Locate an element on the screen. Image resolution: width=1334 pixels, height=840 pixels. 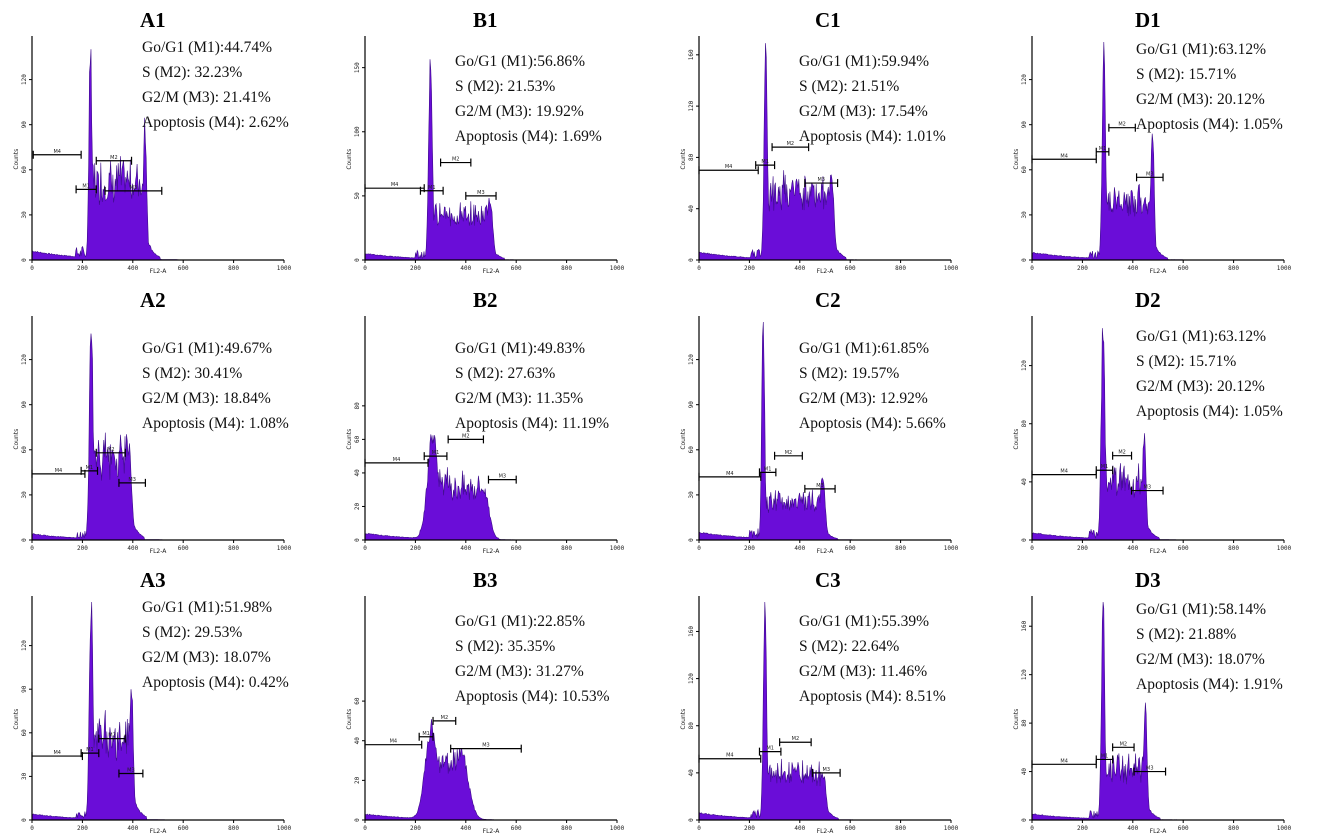
apoptosis-stat: Apoptosis (M4): 5.66% is located at coordinates (872, 423).